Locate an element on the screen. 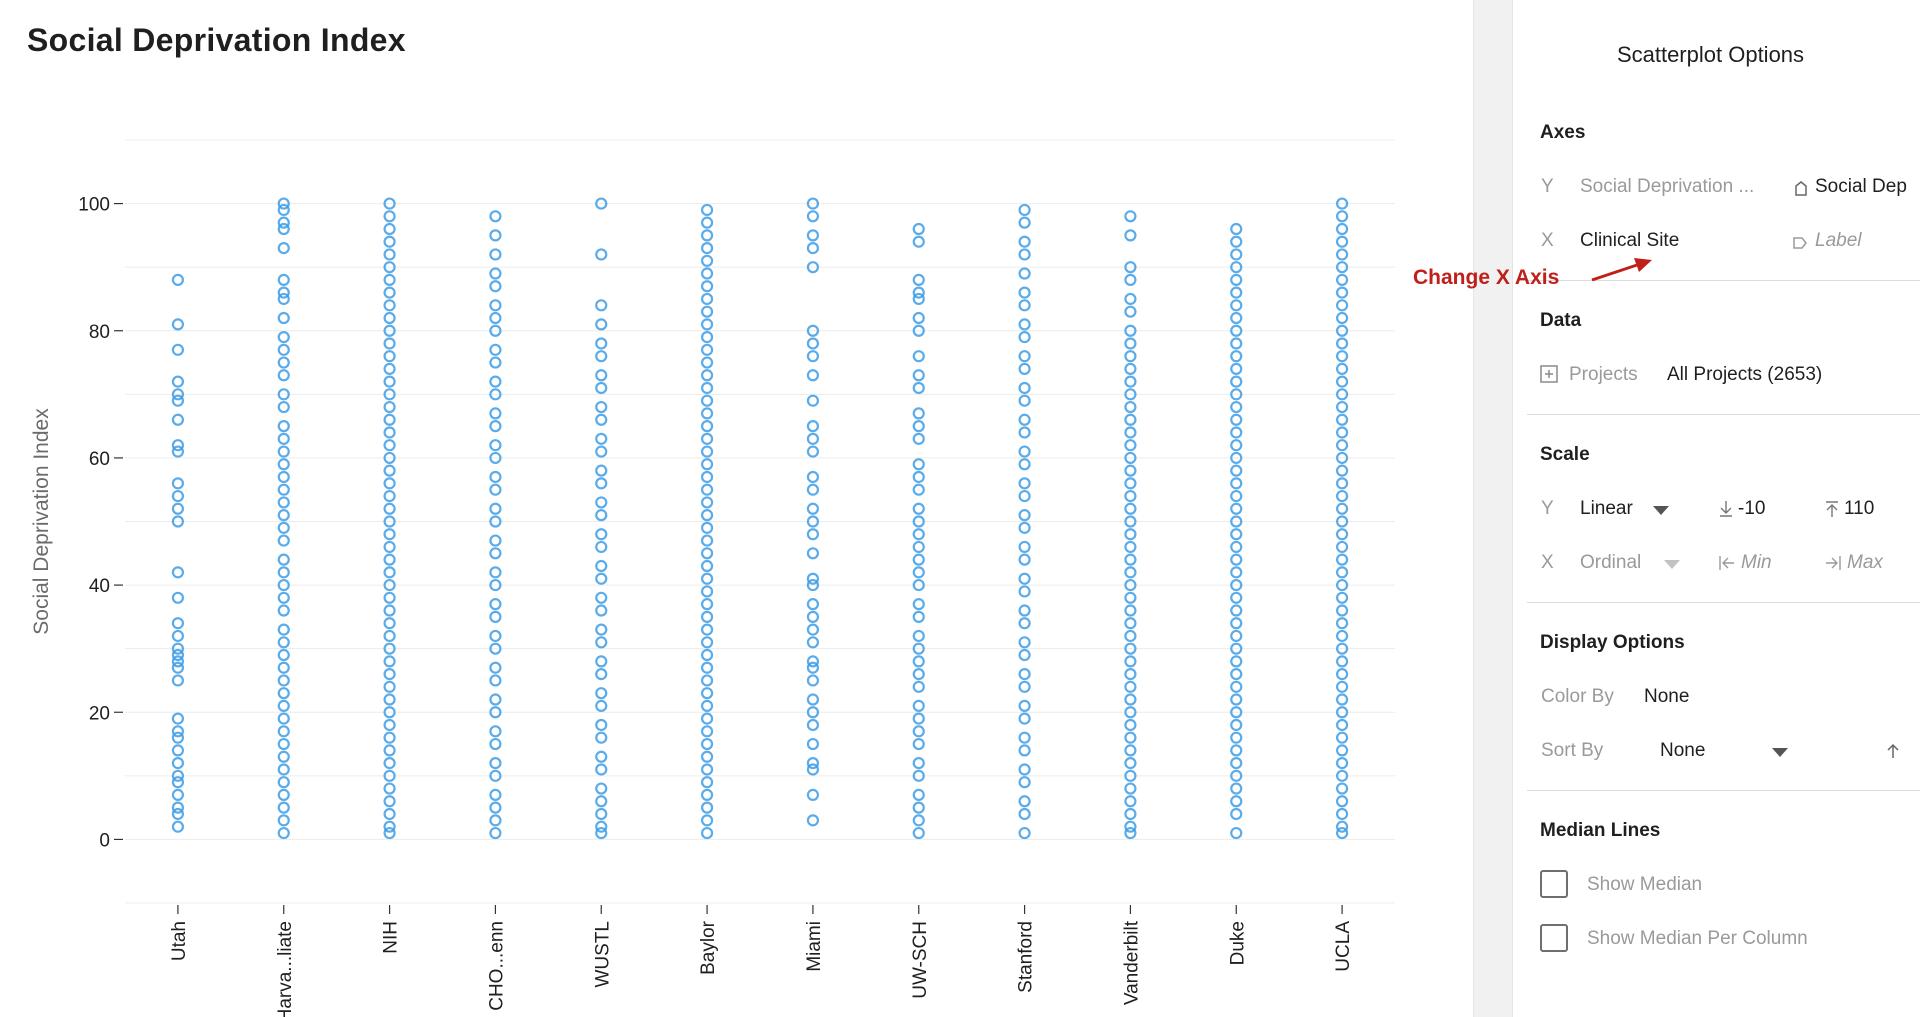  y-scale-min-field: -10 is located at coordinates (1752, 508).